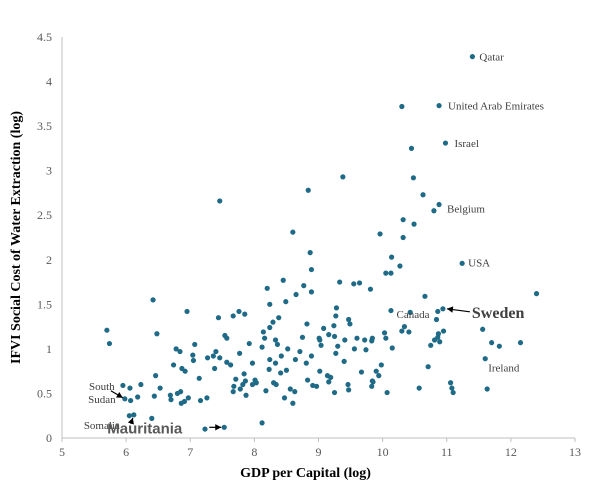 The image size is (592, 489). I want to click on y-tick-label: 0.5, so click(44, 393).